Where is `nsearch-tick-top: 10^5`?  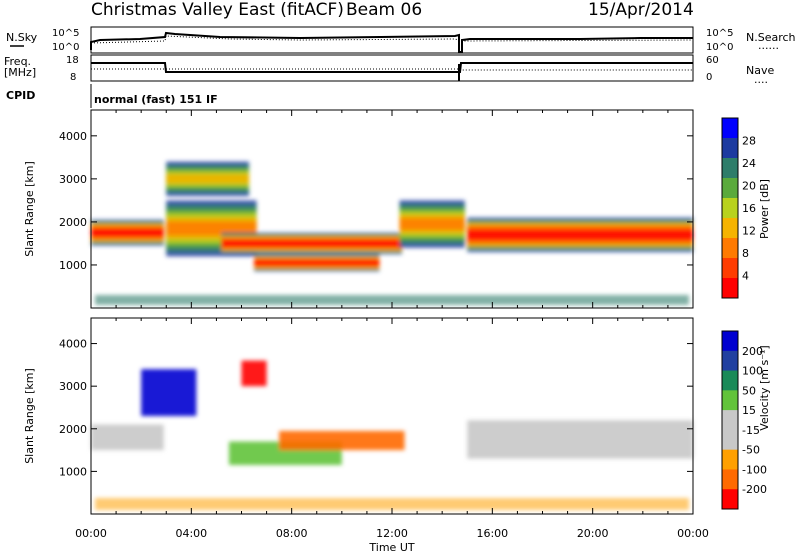
nsearch-tick-top: 10^5 is located at coordinates (719, 33).